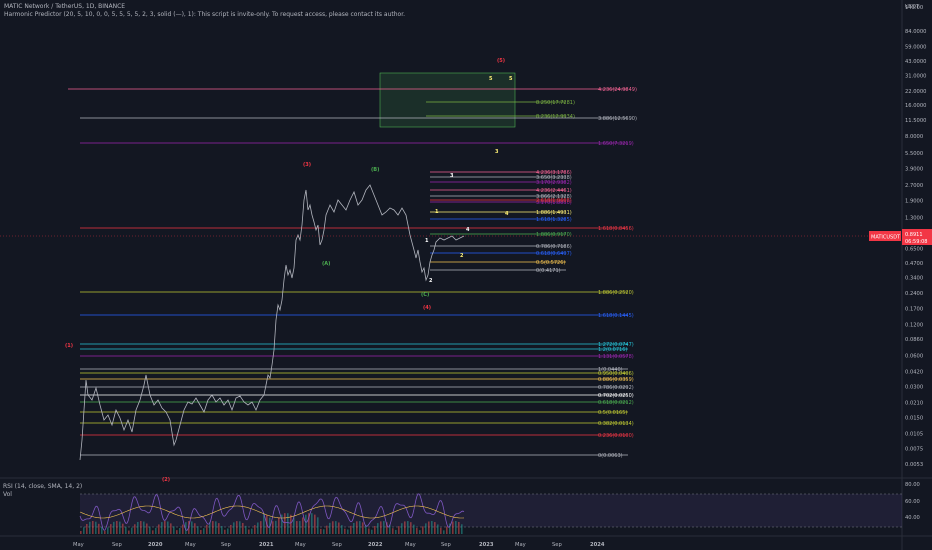 The image size is (932, 550). I want to click on y-tick-label: 16.0000, so click(915, 106).